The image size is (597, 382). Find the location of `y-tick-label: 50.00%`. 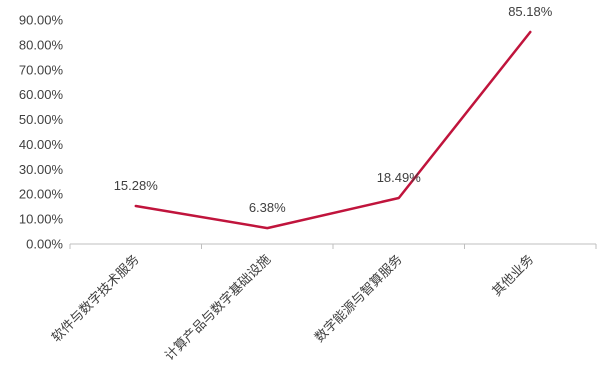

y-tick-label: 50.00% is located at coordinates (41, 119).